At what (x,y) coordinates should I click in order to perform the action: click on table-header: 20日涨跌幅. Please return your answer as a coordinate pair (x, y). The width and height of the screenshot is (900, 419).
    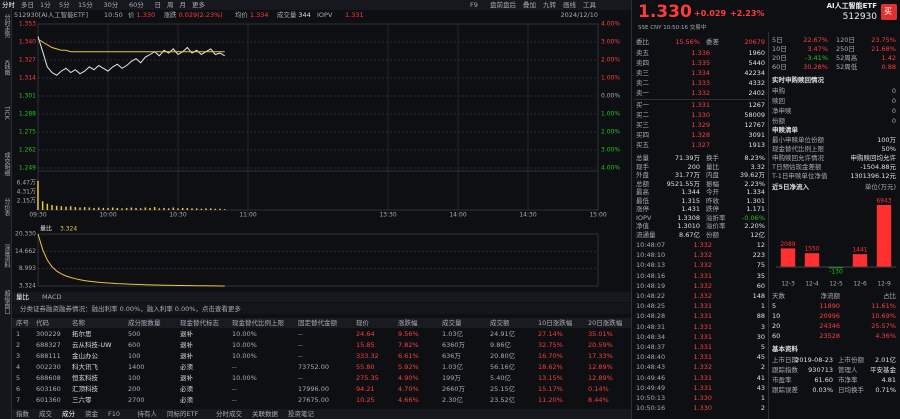
    Looking at the image, I should click on (605, 323).